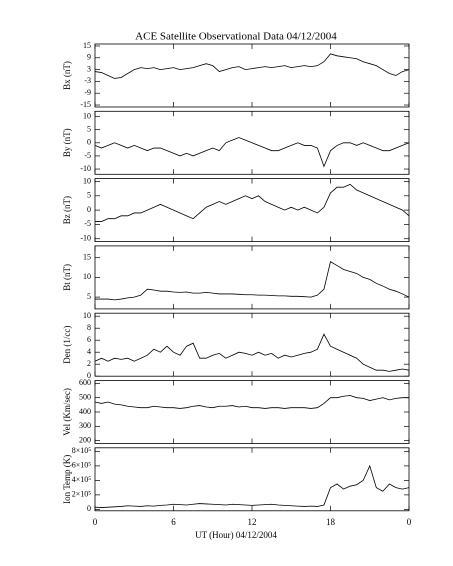  Describe the element at coordinates (87, 80) in the screenshot. I see `y-tick-label: -3` at that location.